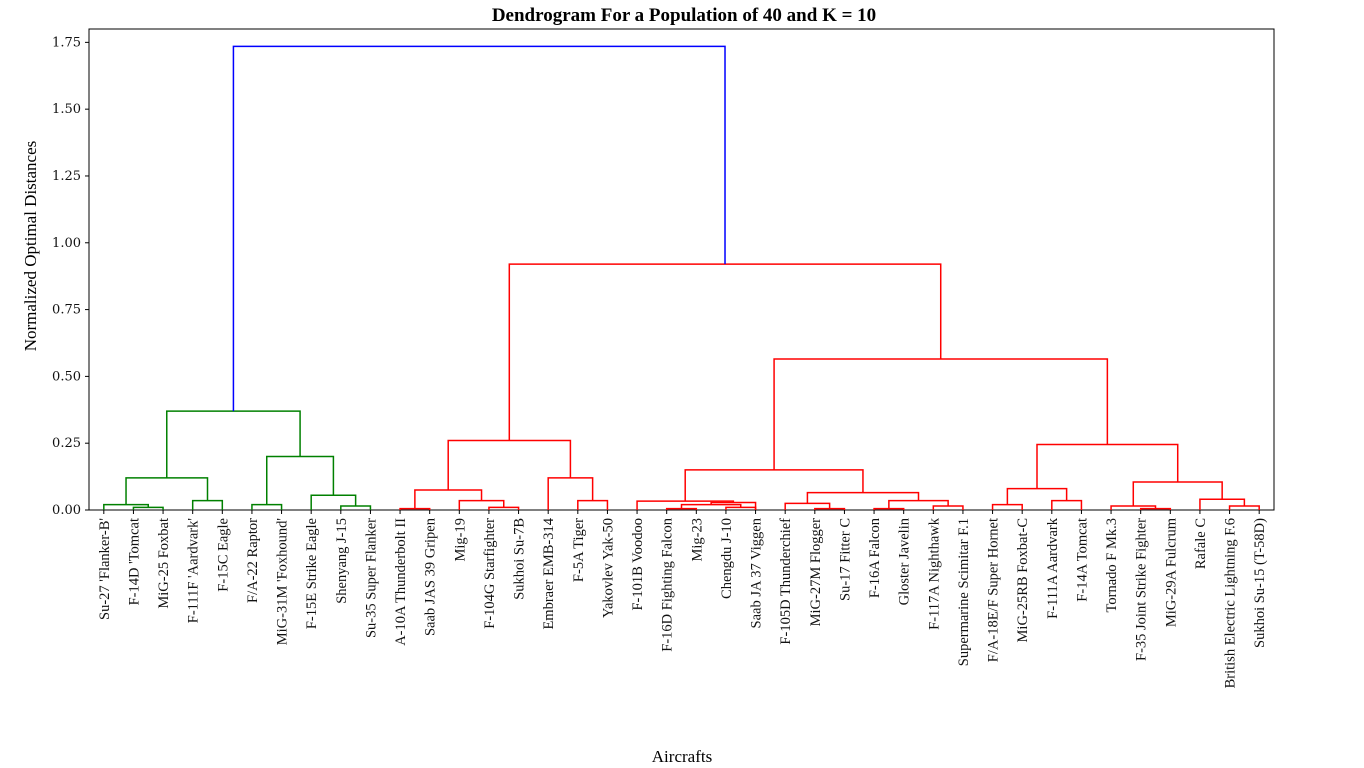 The height and width of the screenshot is (768, 1364). I want to click on leaf-label: F-14A Tomcat, so click(1082, 560).